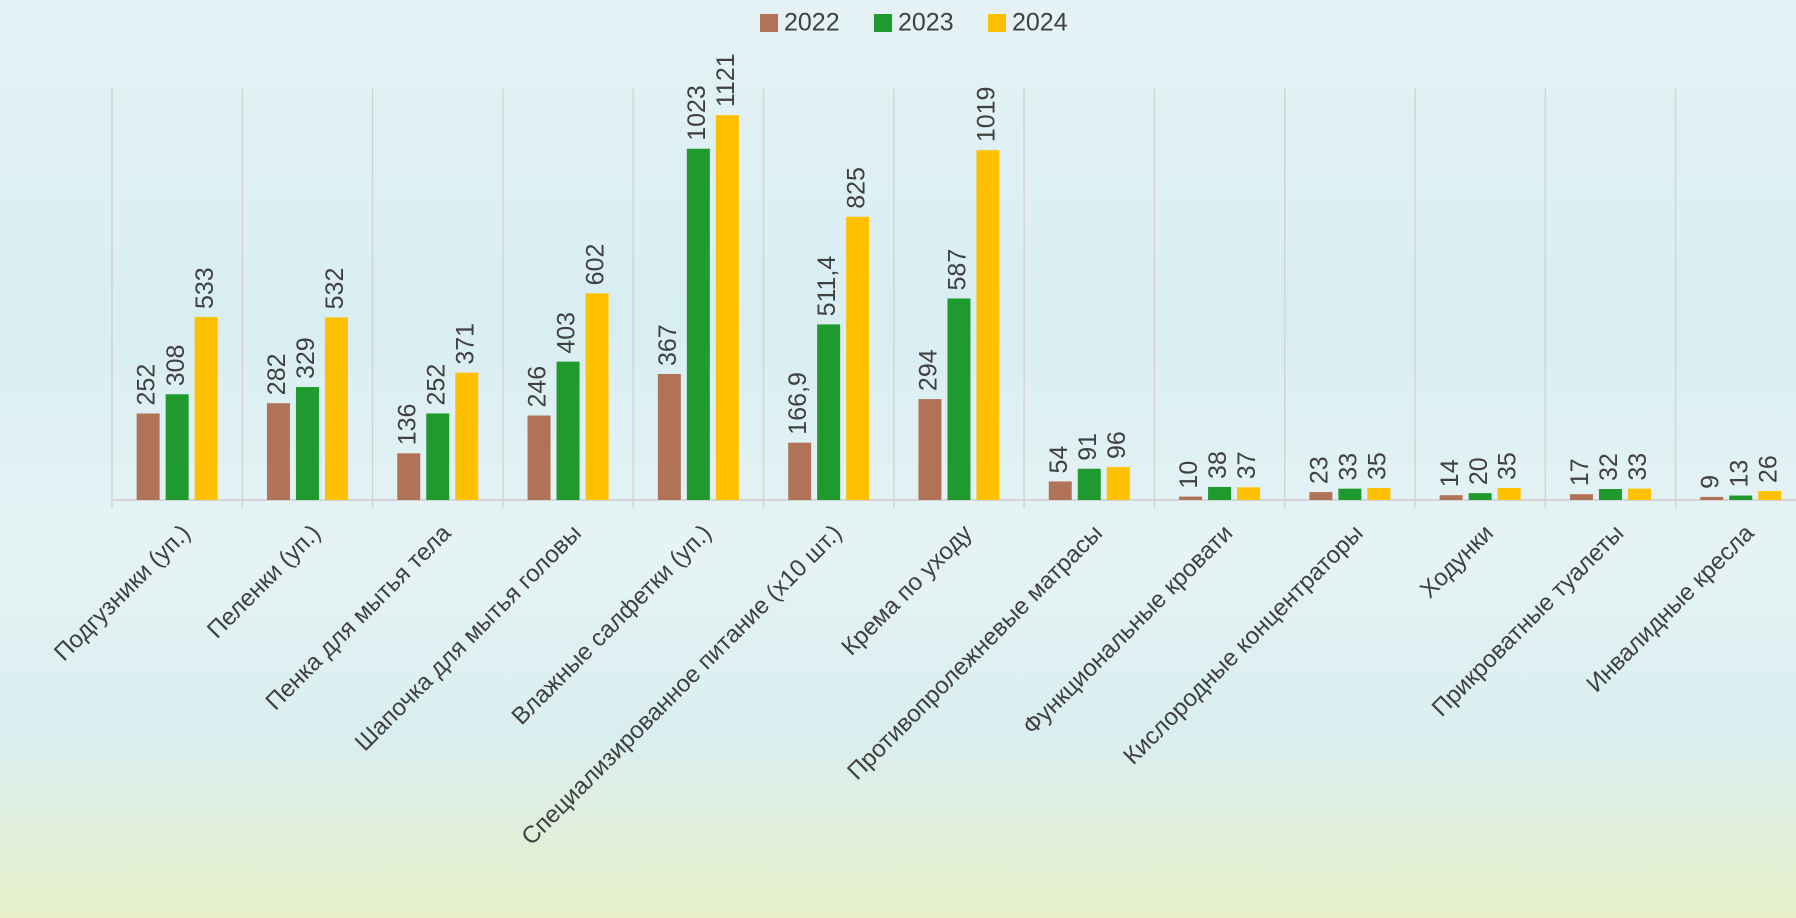 This screenshot has height=918, width=1796. I want to click on value-label: 533, so click(205, 288).